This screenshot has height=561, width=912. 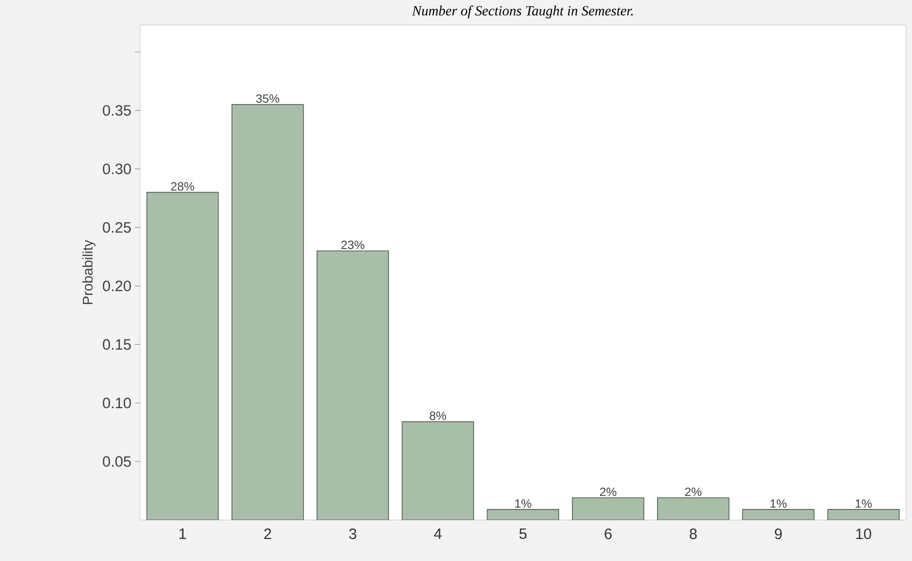 What do you see at coordinates (778, 534) in the screenshot?
I see `x-tick-label: 9` at bounding box center [778, 534].